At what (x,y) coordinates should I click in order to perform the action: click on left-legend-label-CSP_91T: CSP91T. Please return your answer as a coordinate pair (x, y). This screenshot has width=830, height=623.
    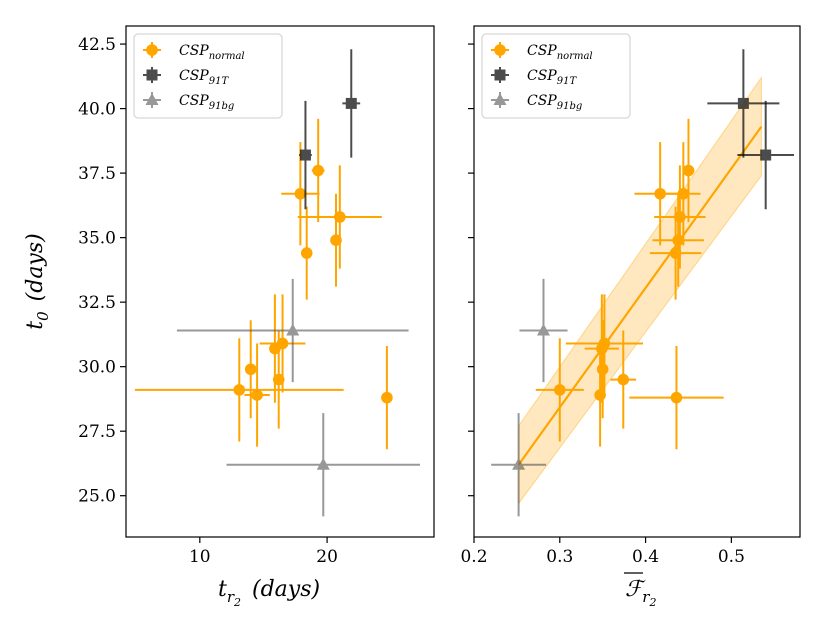
    Looking at the image, I should click on (204, 77).